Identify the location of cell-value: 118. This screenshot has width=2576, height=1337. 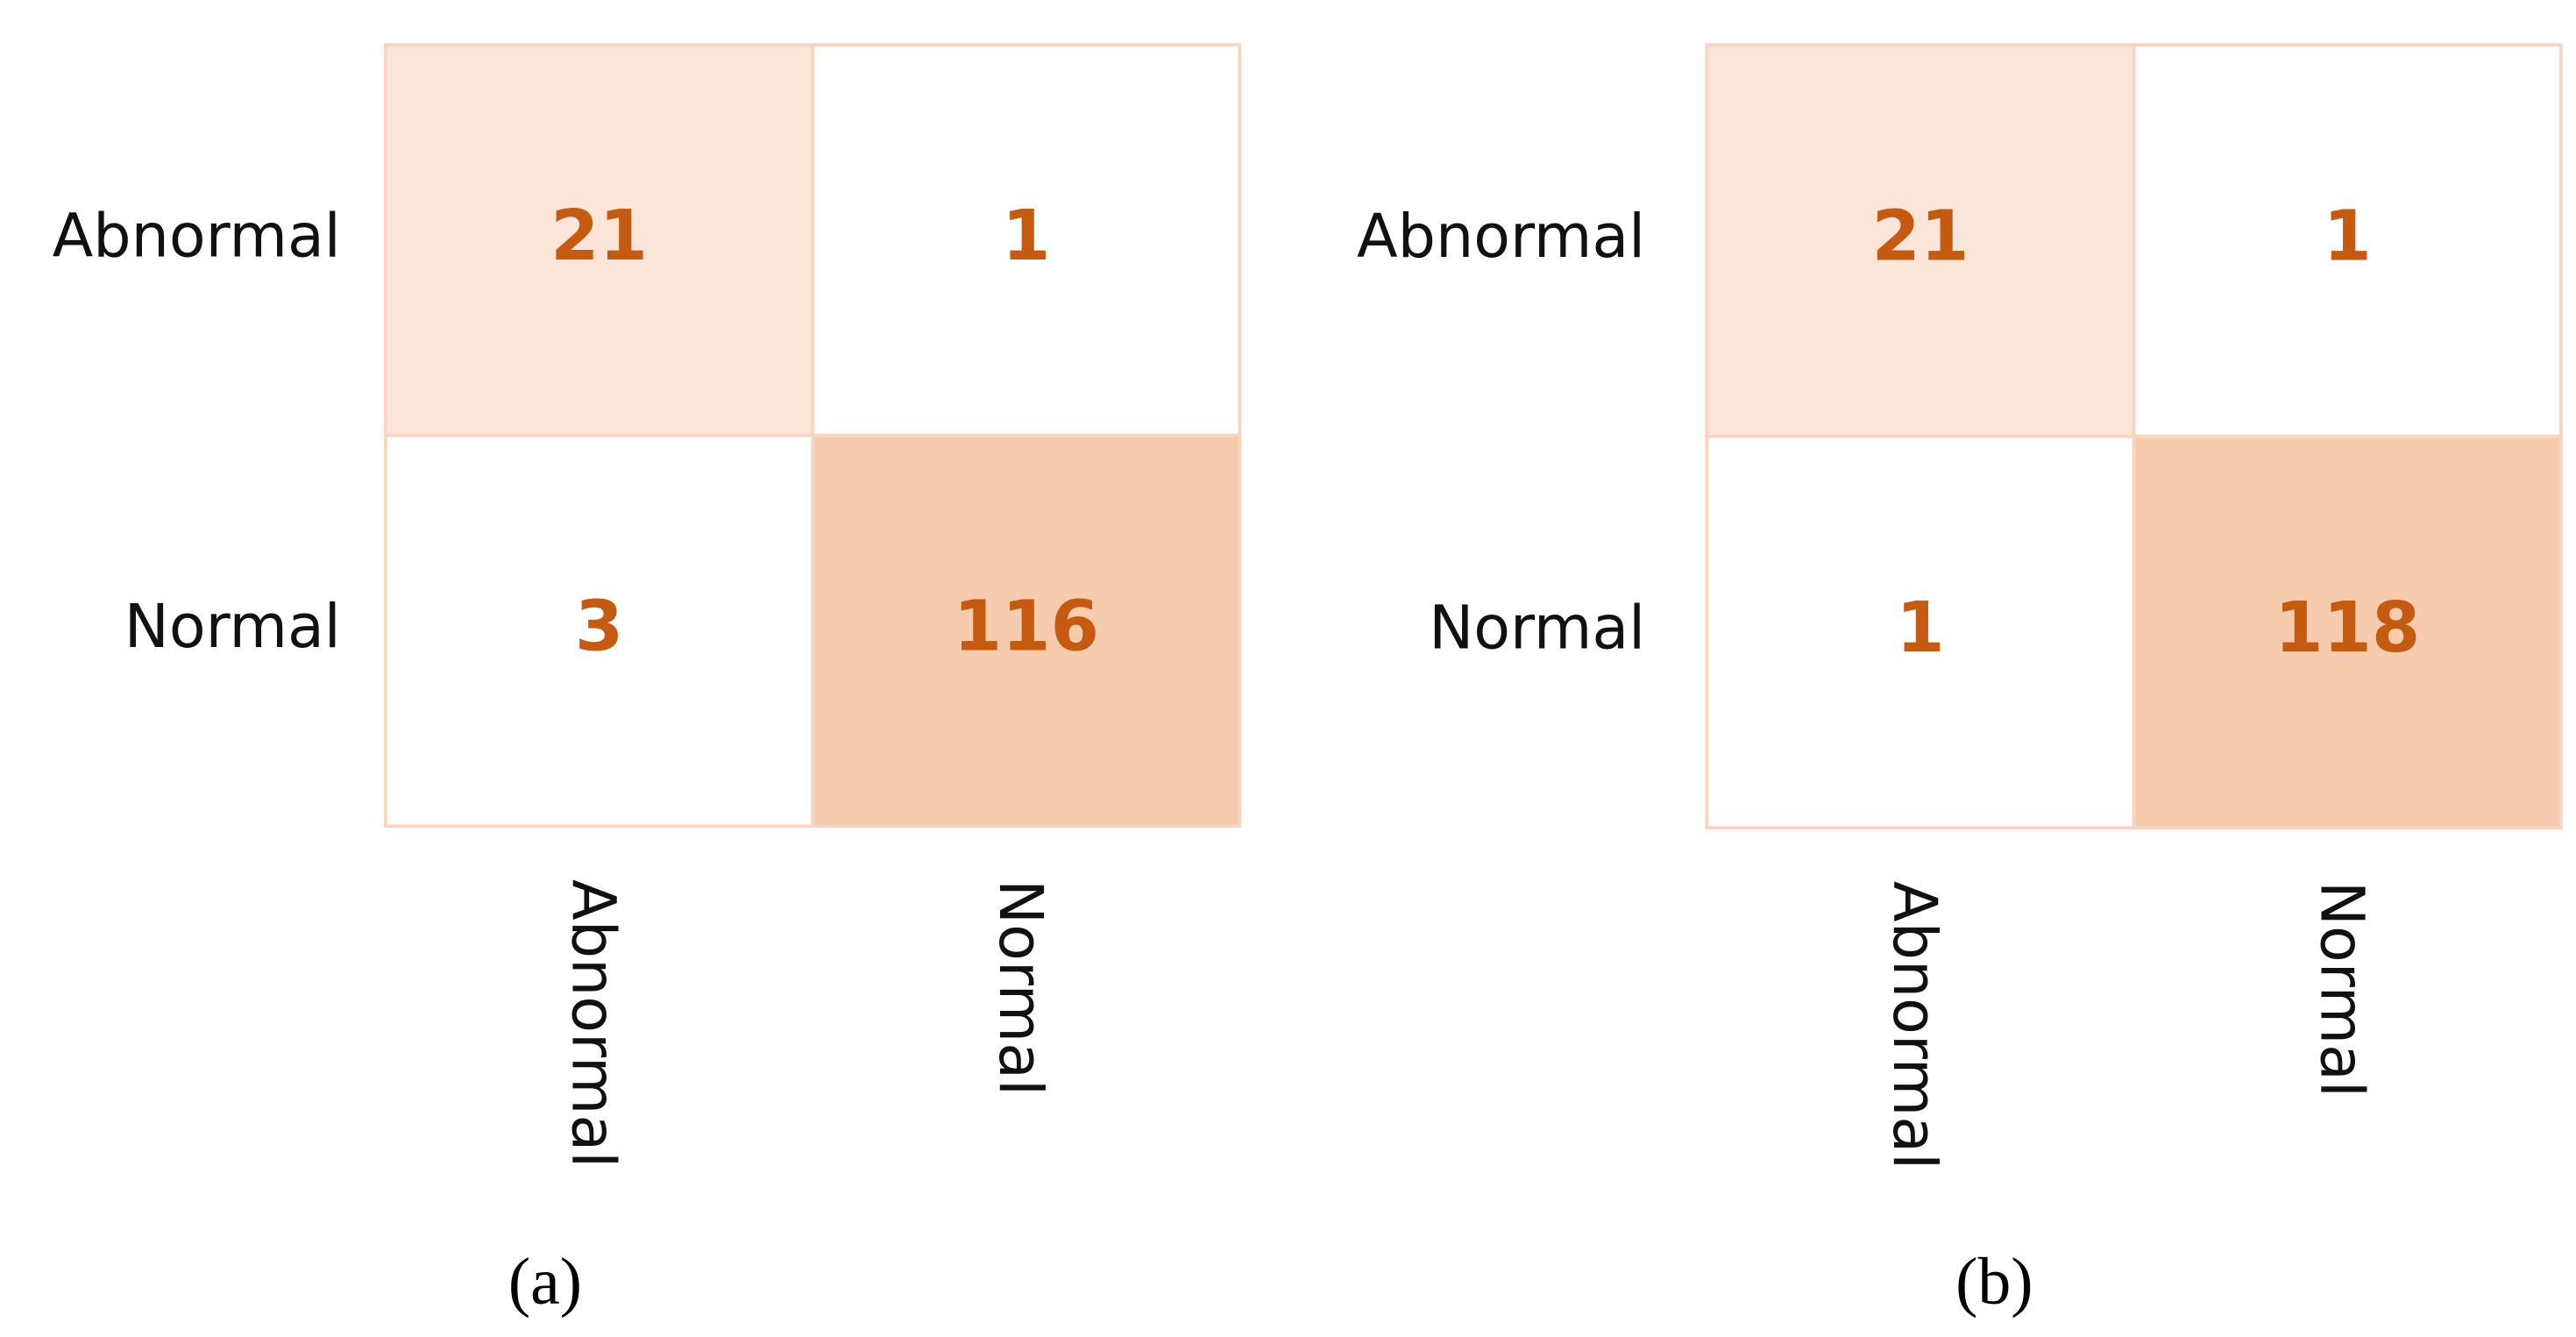
(2347, 627).